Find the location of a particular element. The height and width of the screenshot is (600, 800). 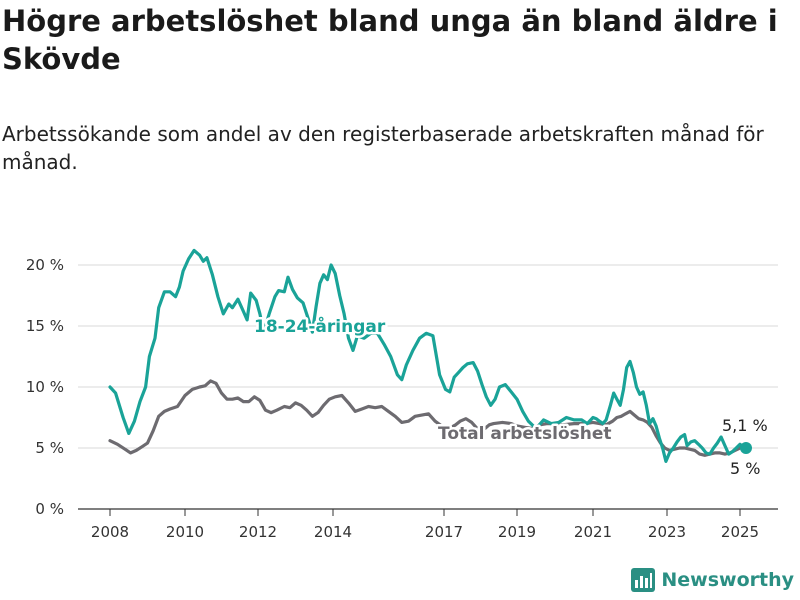

series-end-point is located at coordinates (746, 448).